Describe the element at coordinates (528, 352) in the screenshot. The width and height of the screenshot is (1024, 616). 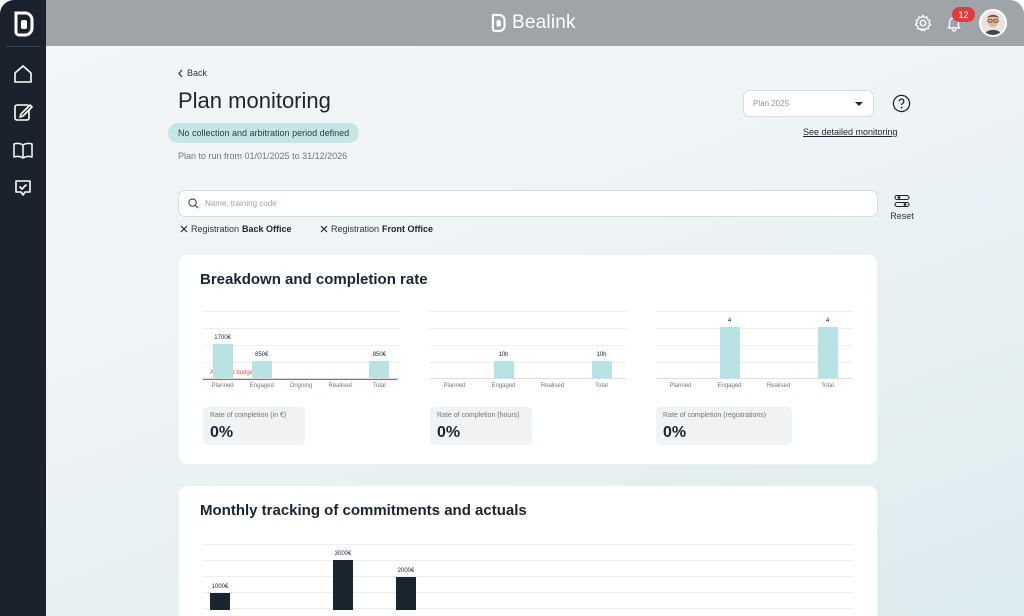
I see `hours-chart: Planned 10h Engaged Realised 10h Total` at that location.